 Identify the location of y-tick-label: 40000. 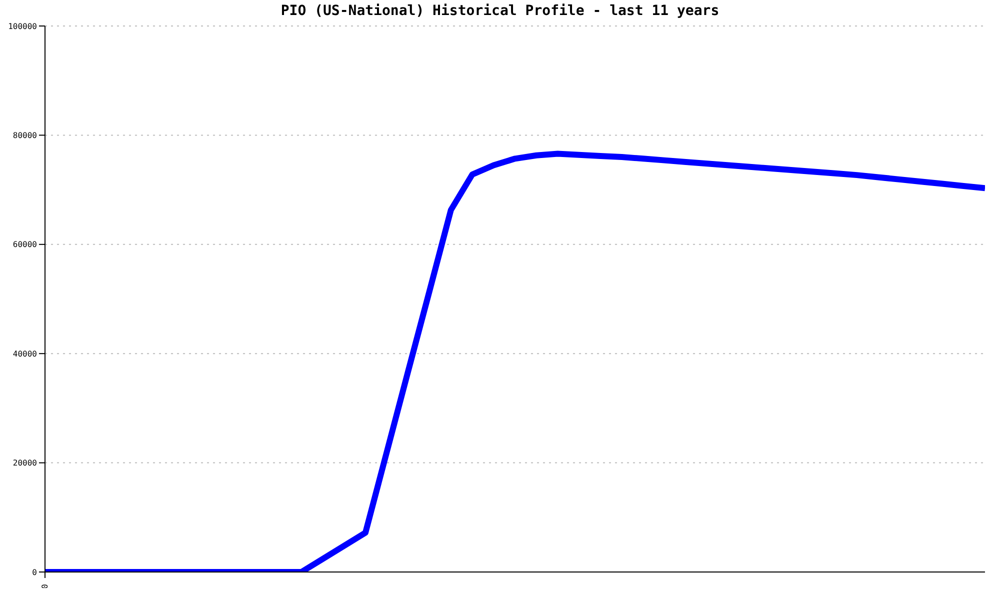
(25, 353).